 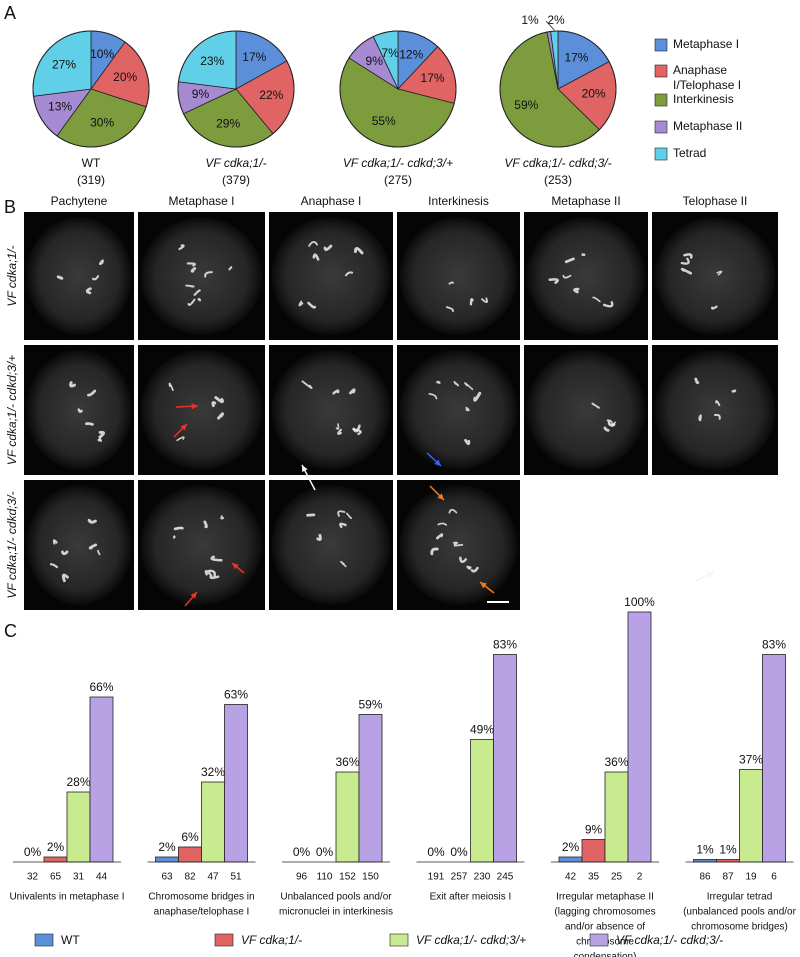 I want to click on leader-line, so click(x=550, y=25).